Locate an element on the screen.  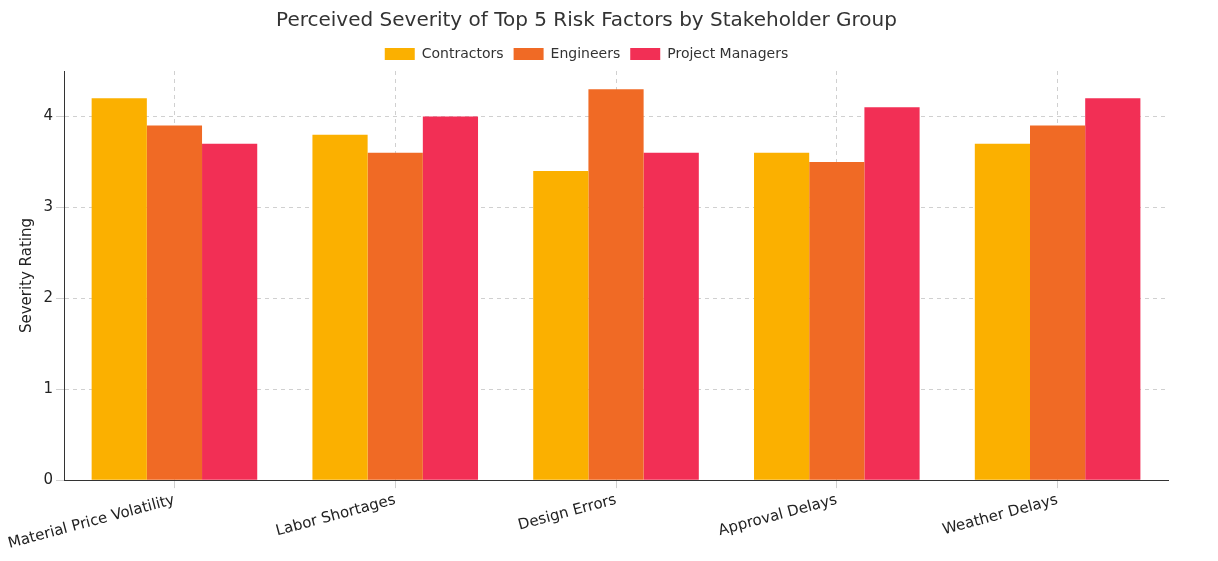
chart-title: Perceived Severity of Top 5 Risk Factors by Stakeholder Group is located at coordinates (586, 19).